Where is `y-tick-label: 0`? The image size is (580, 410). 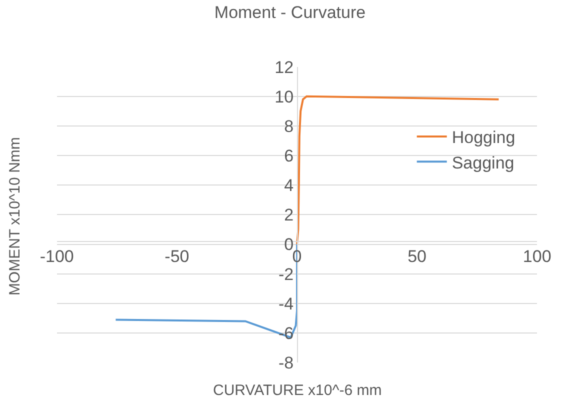
y-tick-label: 0 is located at coordinates (289, 244).